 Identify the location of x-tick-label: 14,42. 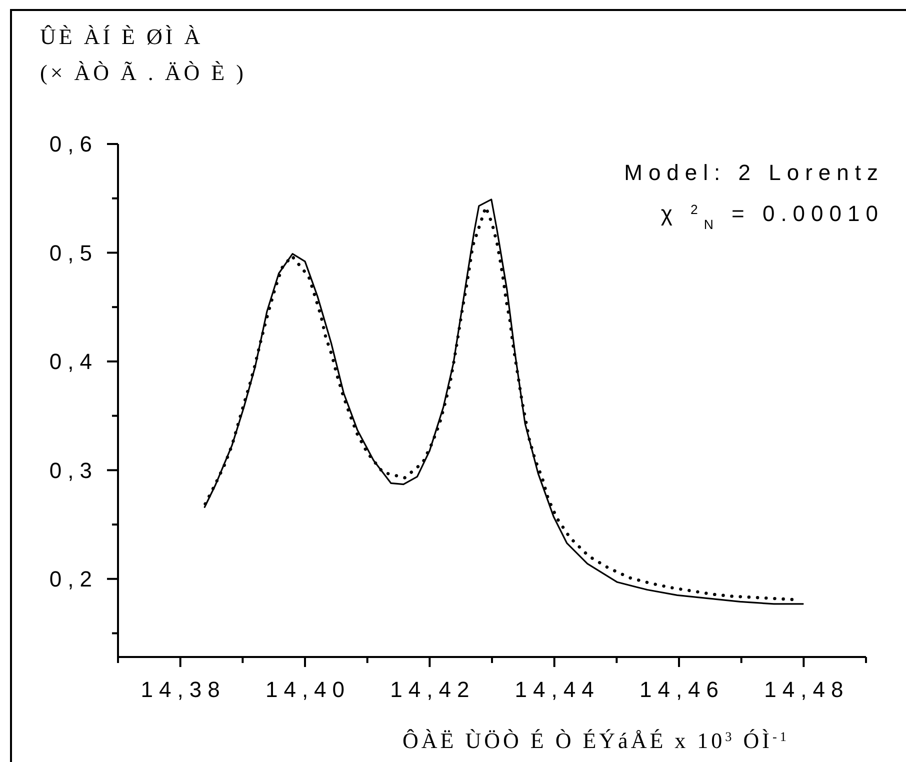
(433, 689).